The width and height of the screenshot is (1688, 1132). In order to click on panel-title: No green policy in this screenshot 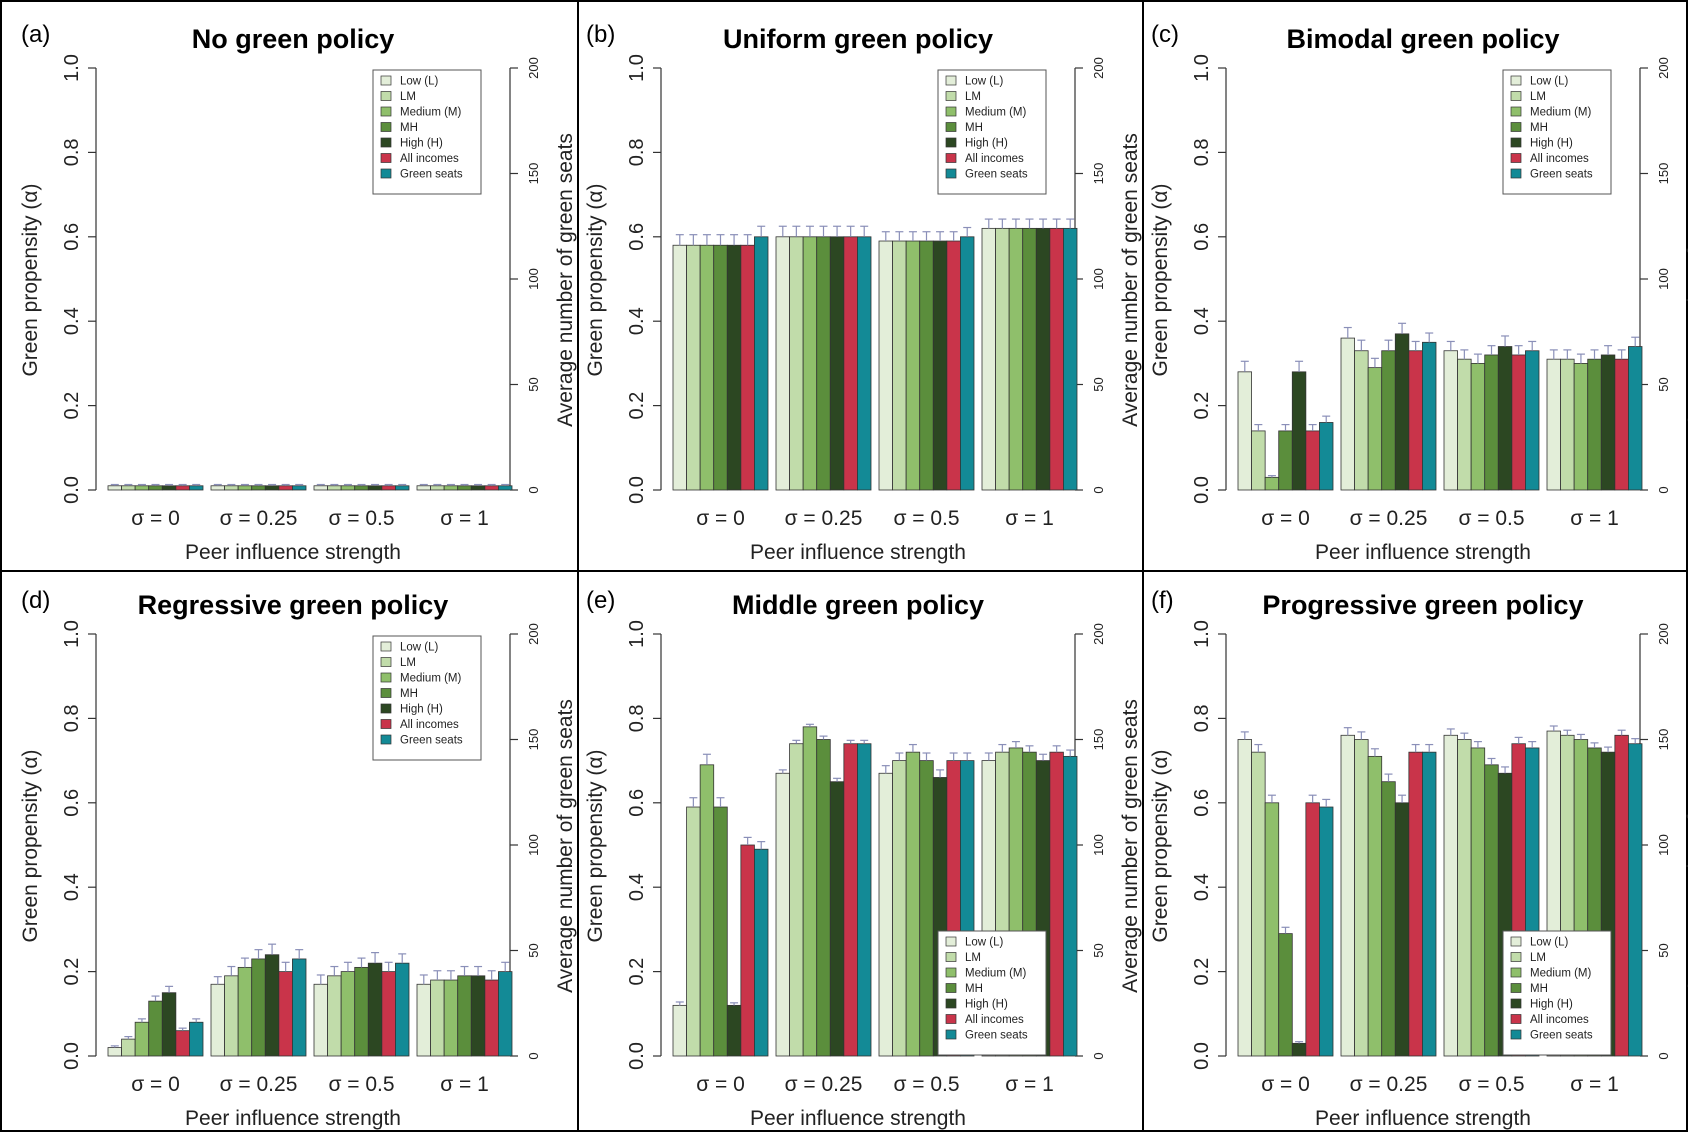, I will do `click(293, 39)`.